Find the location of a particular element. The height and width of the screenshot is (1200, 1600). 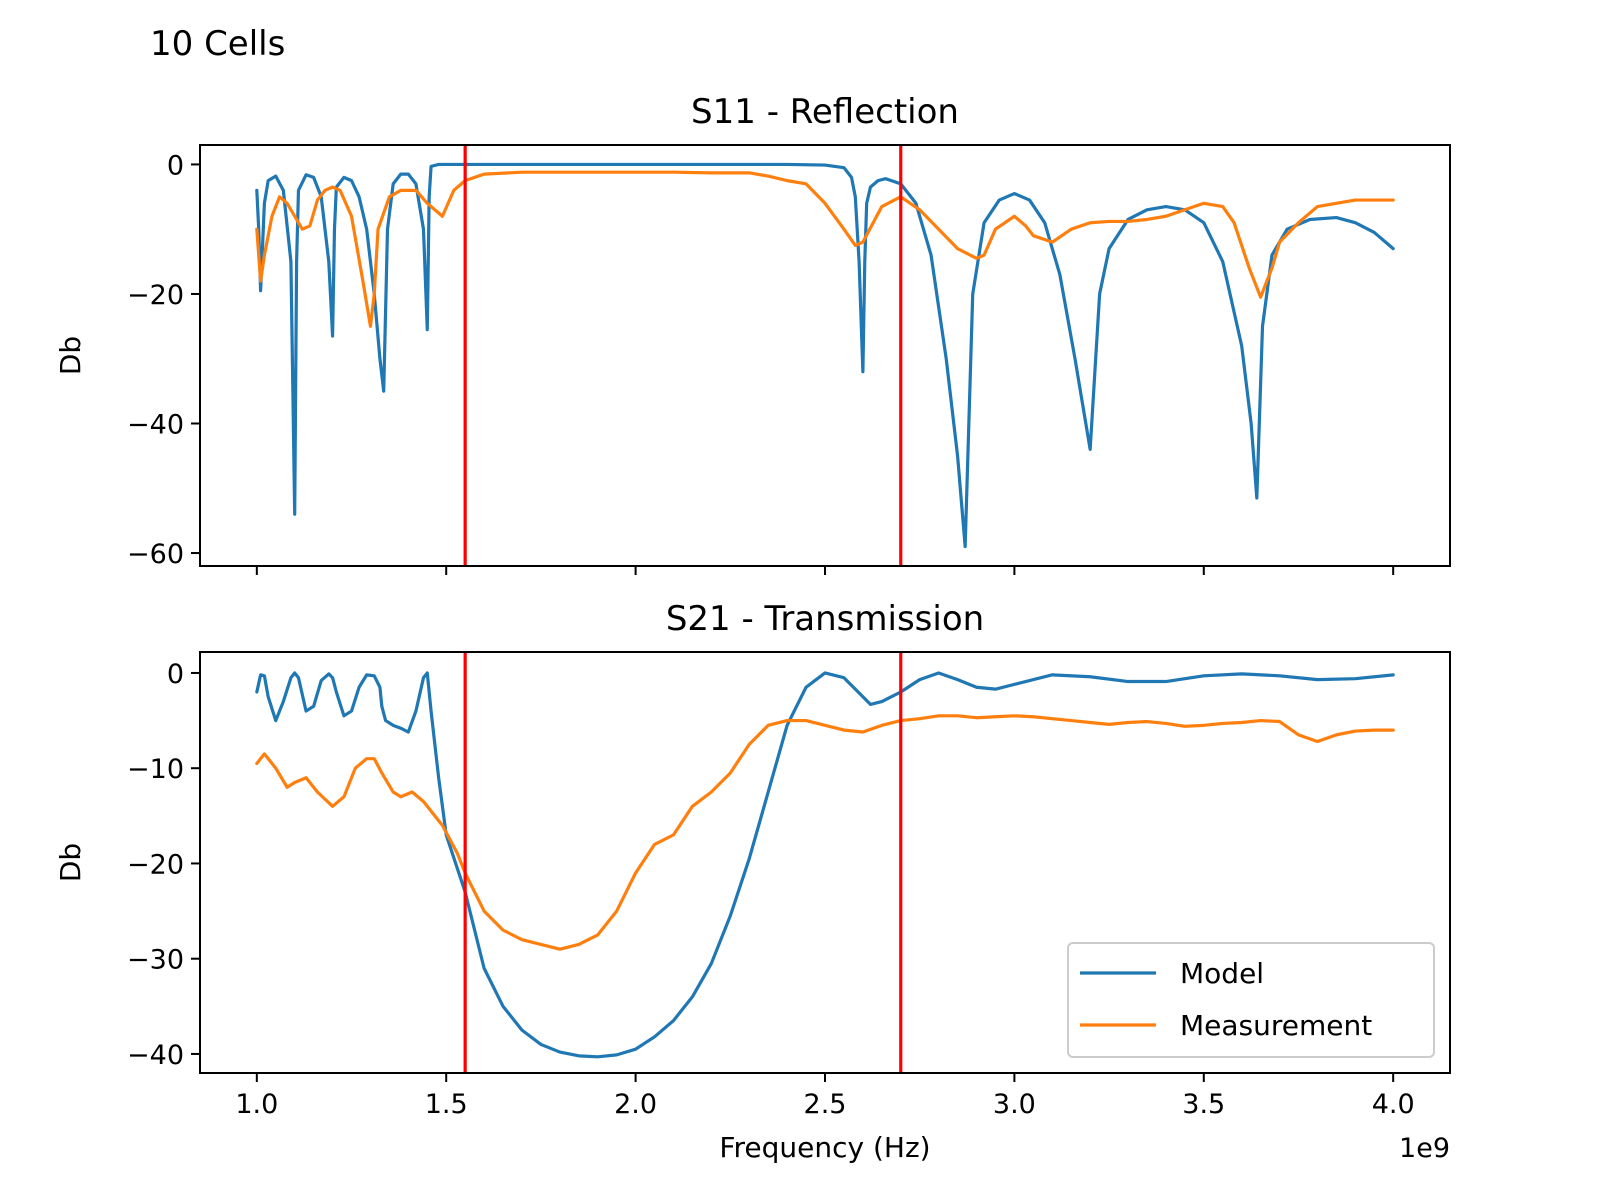

x-axis-label: Frequency (Hz) is located at coordinates (824, 1147).